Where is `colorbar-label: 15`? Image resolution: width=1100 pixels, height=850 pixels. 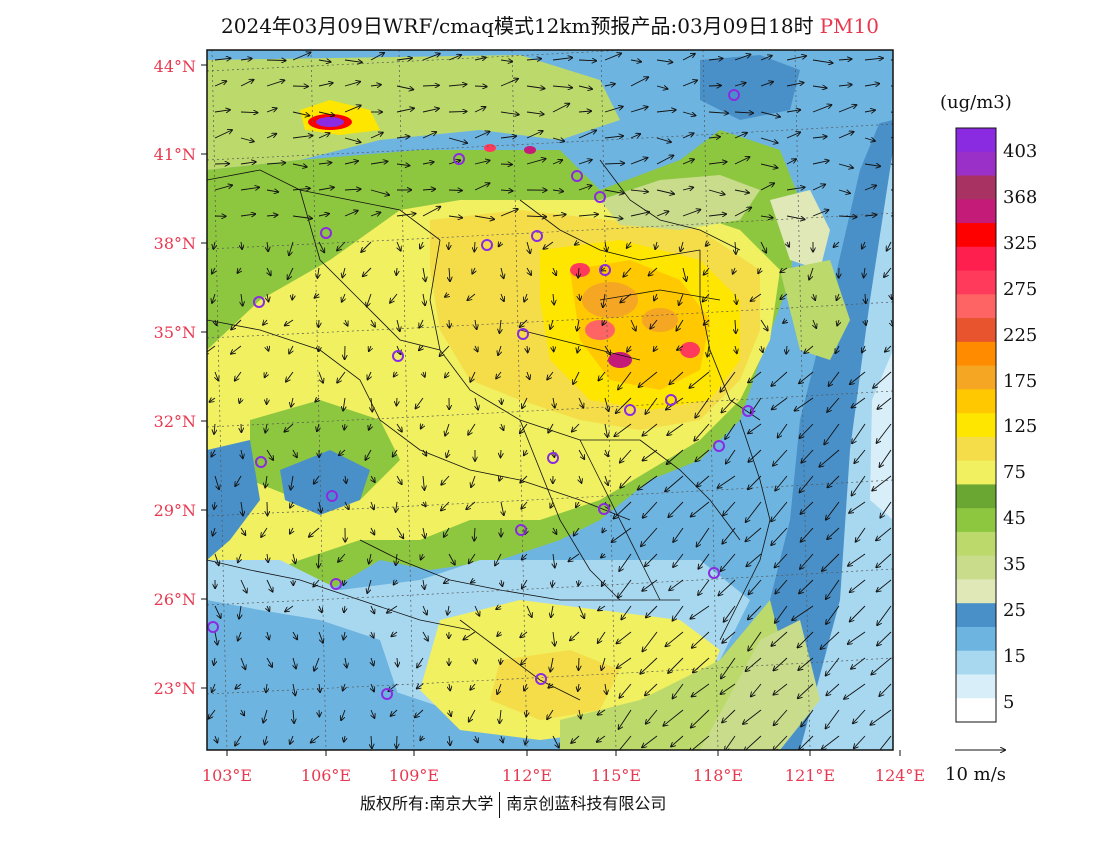
colorbar-label: 15 is located at coordinates (1014, 656).